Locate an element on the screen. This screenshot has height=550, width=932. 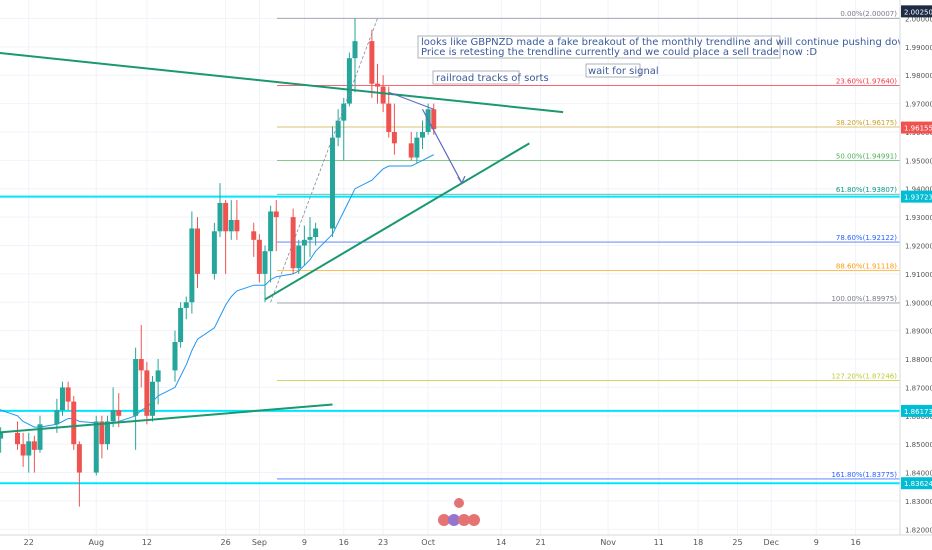
annotation-box-main is located at coordinates (599, 47).